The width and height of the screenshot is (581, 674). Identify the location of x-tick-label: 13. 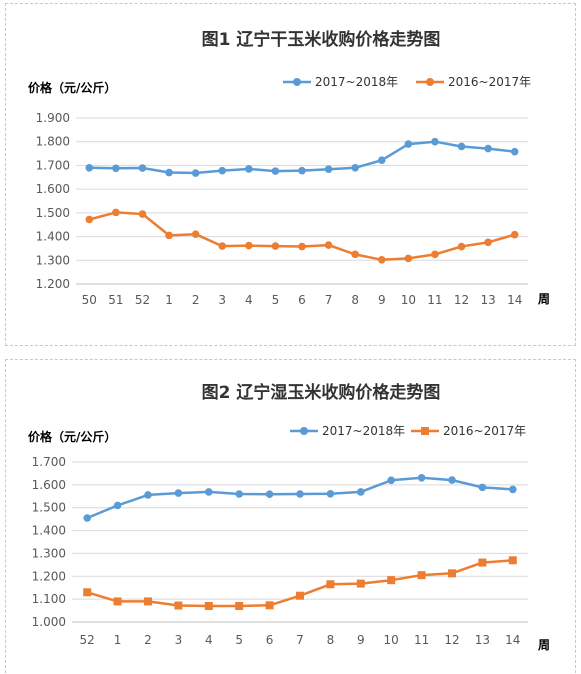
(487, 300).